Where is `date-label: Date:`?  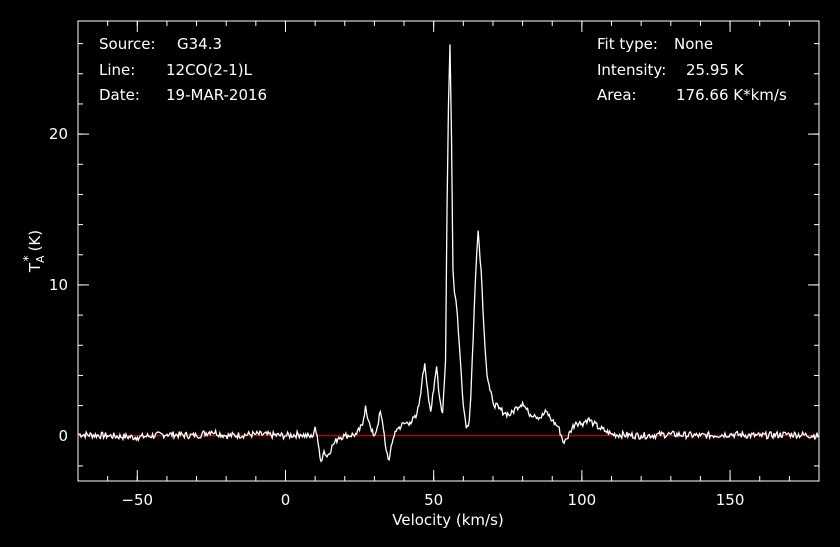
date-label: Date: is located at coordinates (119, 95).